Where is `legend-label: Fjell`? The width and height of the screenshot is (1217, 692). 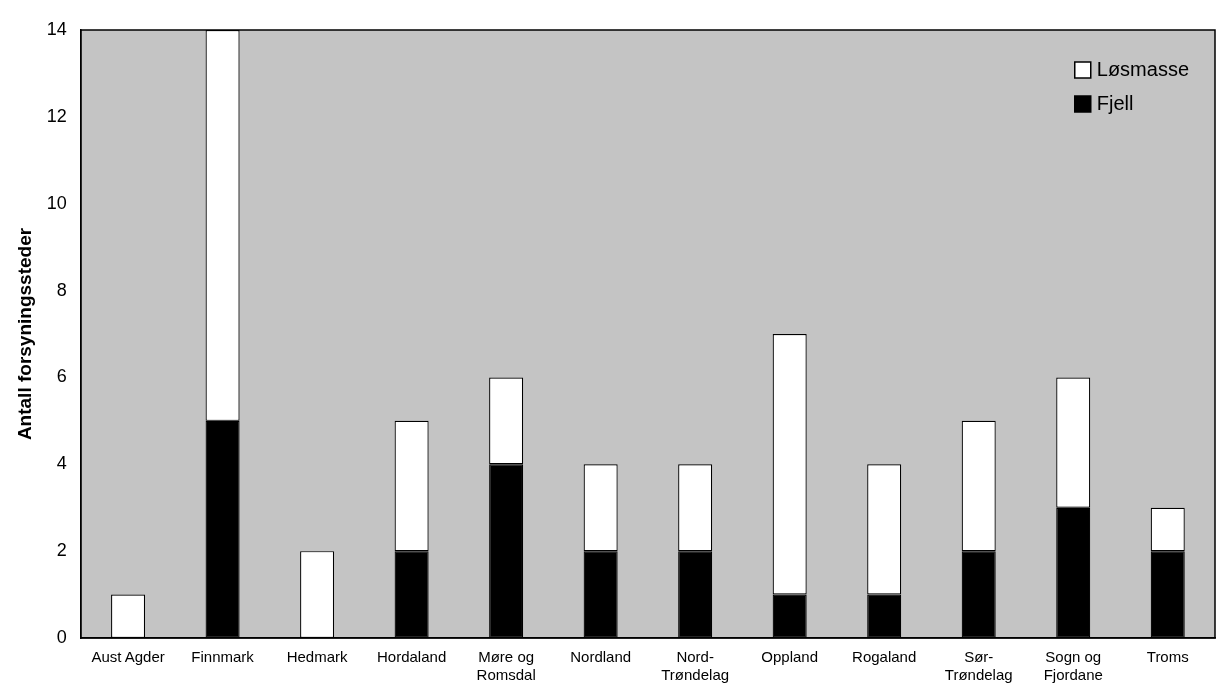 legend-label: Fjell is located at coordinates (1115, 102).